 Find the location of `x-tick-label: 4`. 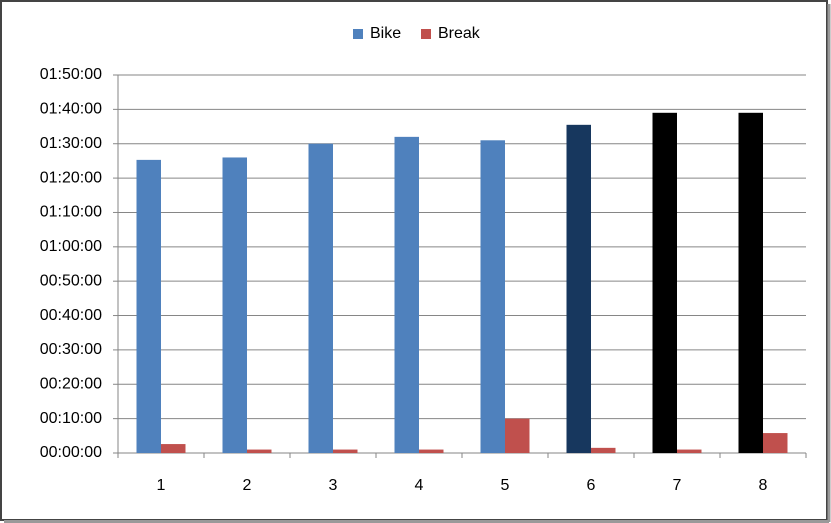

x-tick-label: 4 is located at coordinates (419, 485).